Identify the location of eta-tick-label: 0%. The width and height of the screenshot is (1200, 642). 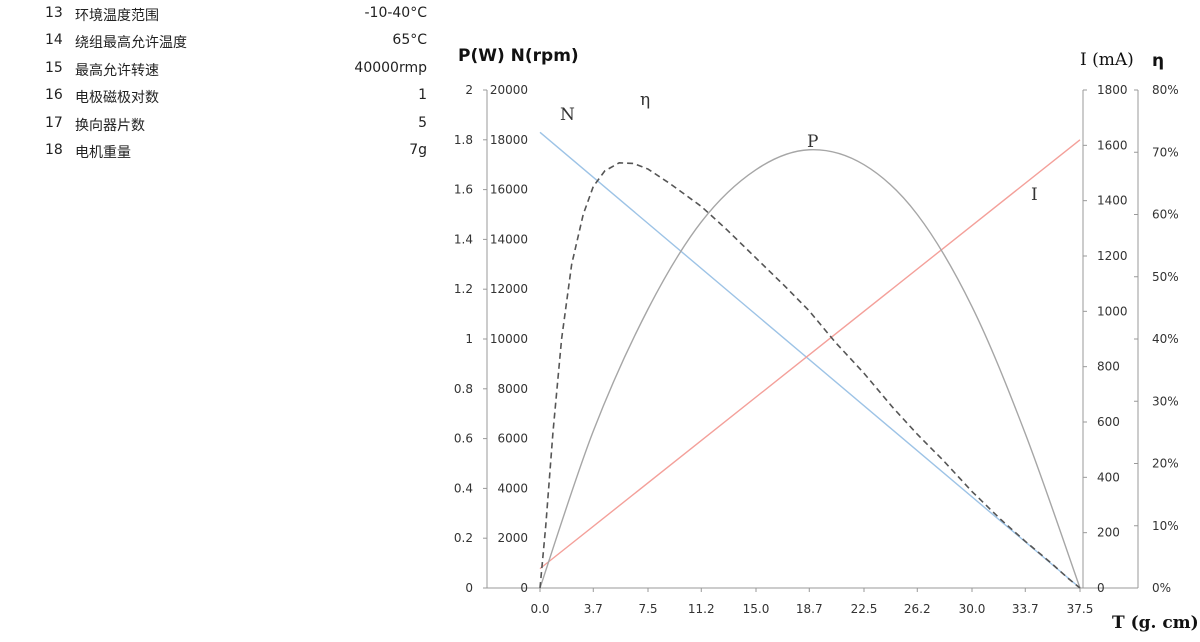
(1161, 588).